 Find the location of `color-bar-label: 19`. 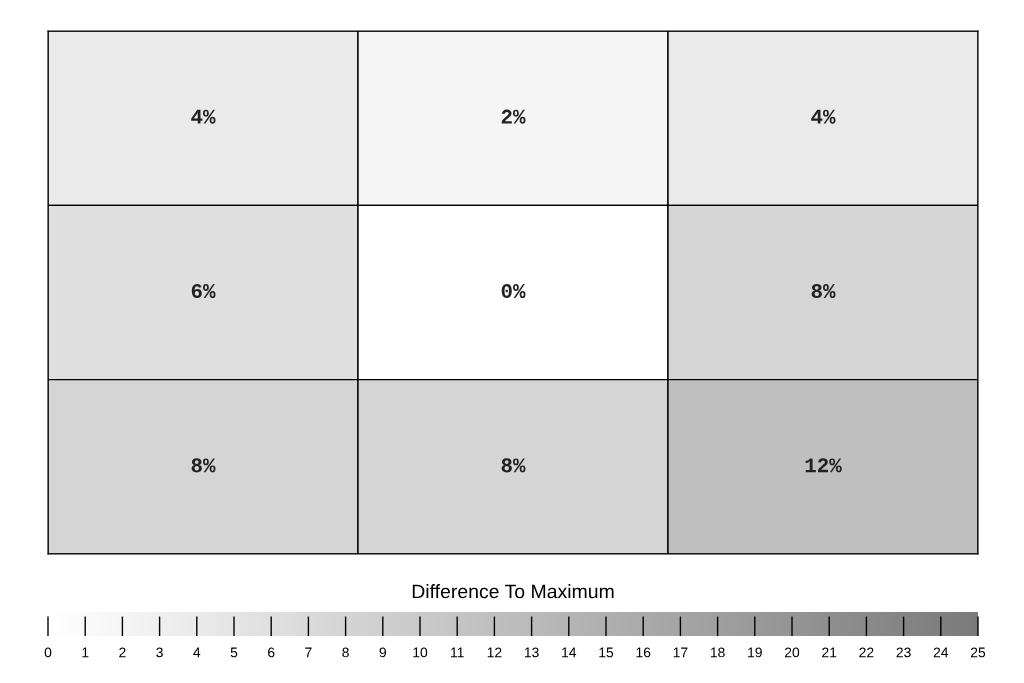

color-bar-label: 19 is located at coordinates (755, 652).